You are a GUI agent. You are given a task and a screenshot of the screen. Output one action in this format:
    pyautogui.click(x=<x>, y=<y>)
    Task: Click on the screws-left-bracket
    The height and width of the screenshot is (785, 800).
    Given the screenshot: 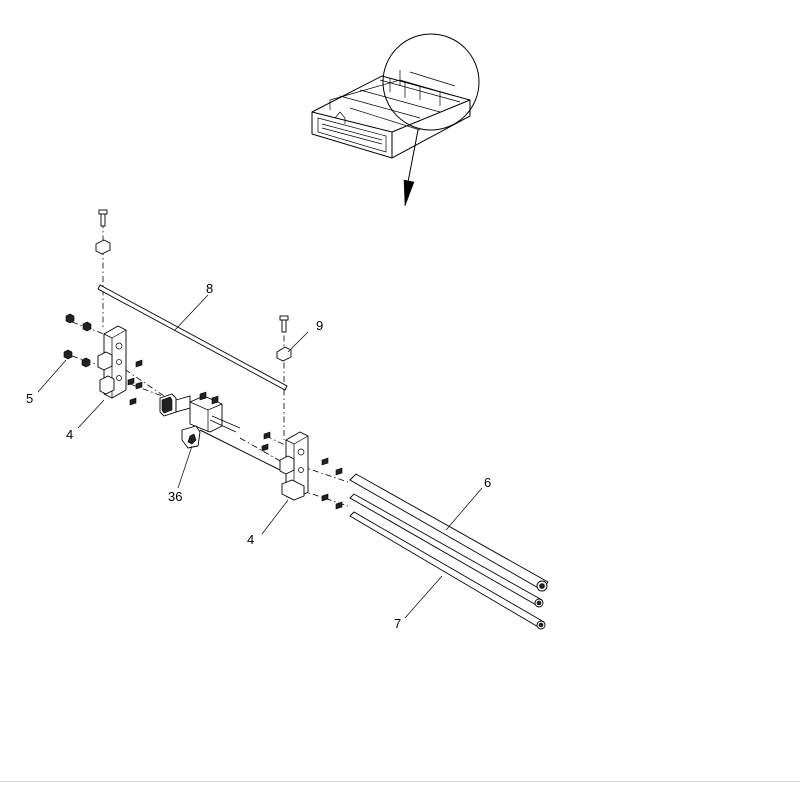 What is the action you would take?
    pyautogui.click(x=135, y=382)
    